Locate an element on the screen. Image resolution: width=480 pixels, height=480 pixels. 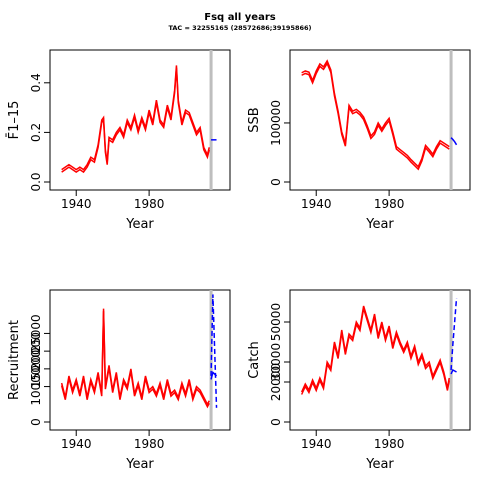
y-axis-label: F̄1–15 is located at coordinates (14, 120).